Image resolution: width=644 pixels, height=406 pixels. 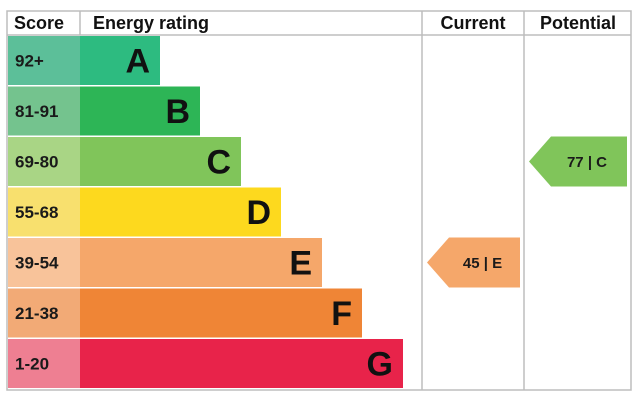 What do you see at coordinates (241, 363) in the screenshot?
I see `rating-bar-g` at bounding box center [241, 363].